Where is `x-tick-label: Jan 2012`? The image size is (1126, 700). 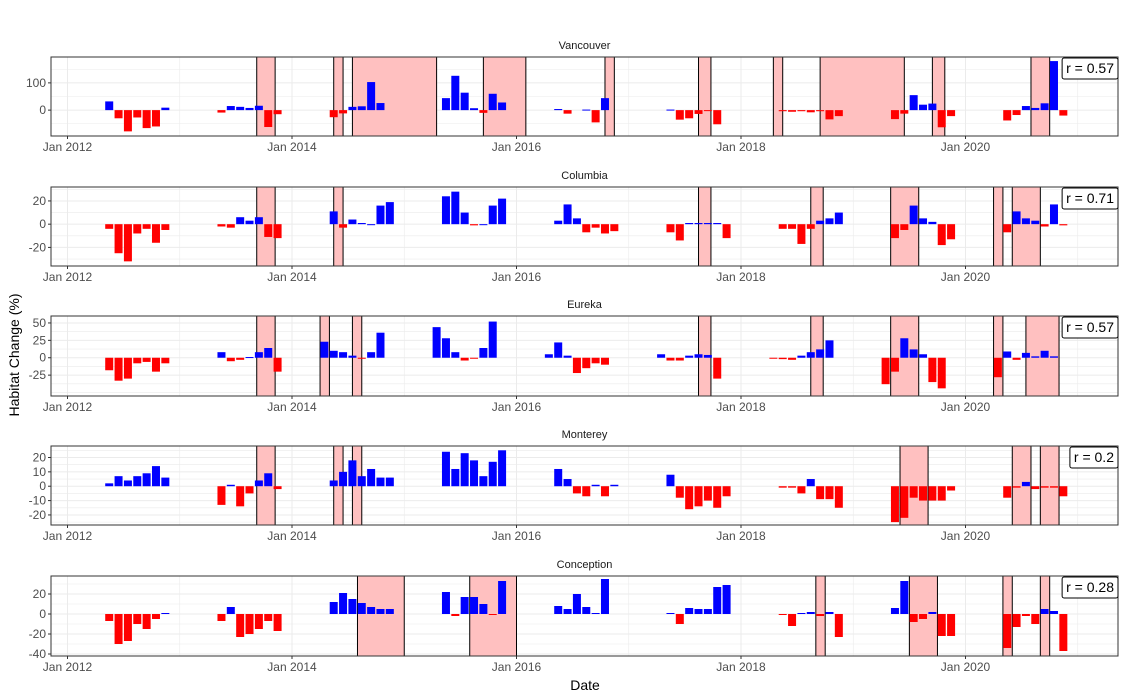 x-tick-label: Jan 2012 is located at coordinates (68, 407).